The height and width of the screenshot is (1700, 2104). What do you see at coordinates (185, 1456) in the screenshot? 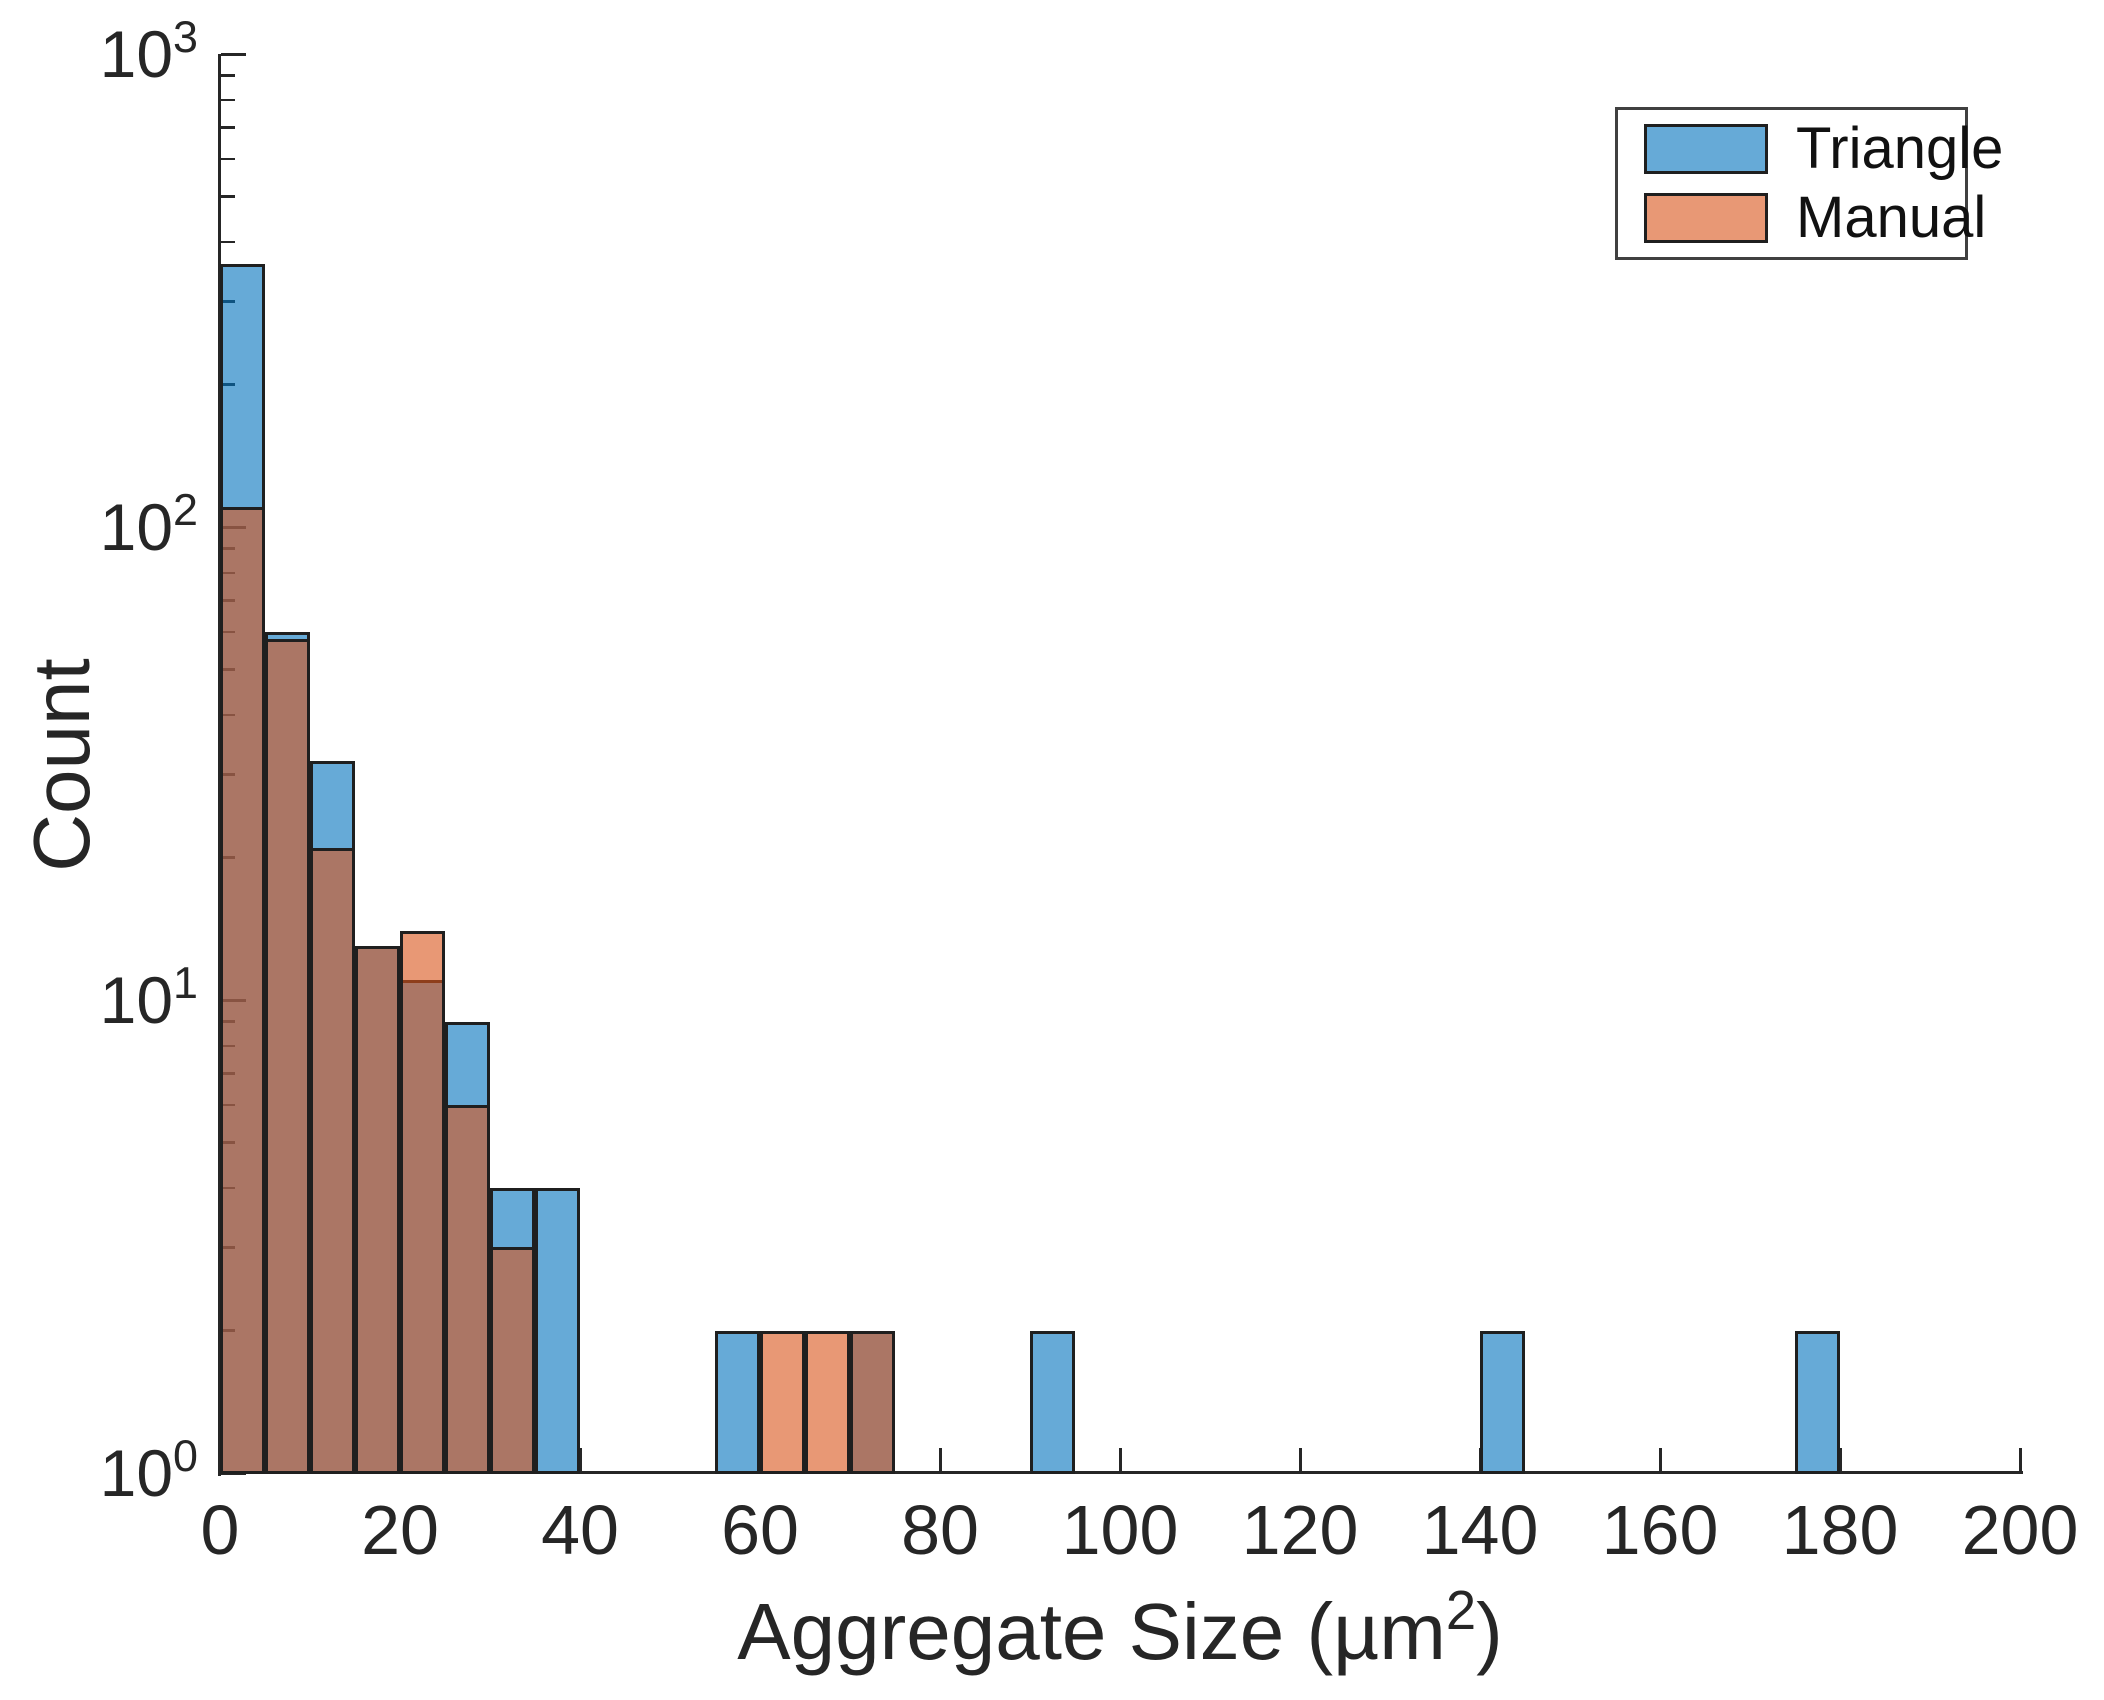
I see `y-tick-exponent: 0` at bounding box center [185, 1456].